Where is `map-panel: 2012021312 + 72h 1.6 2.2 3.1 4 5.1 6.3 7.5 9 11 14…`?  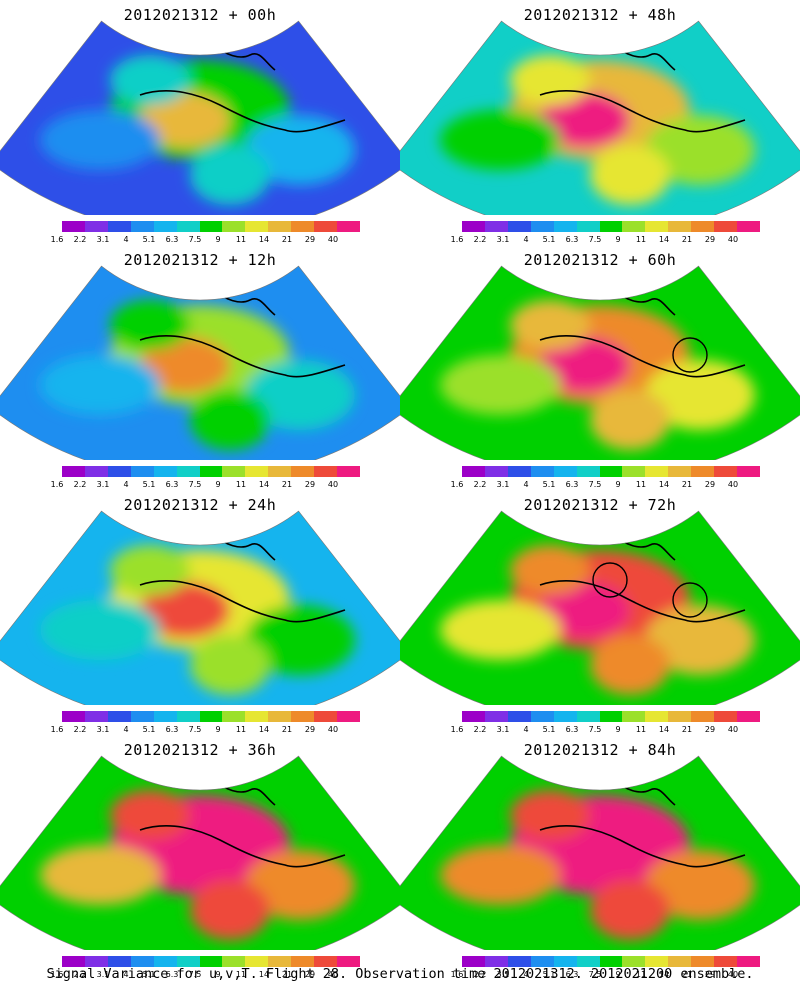
map-panel: 2012021312 + 72h 1.6 2.2 3.1 4 5.1 6.3 7.5 9 11 14… is located at coordinates (600, 612).